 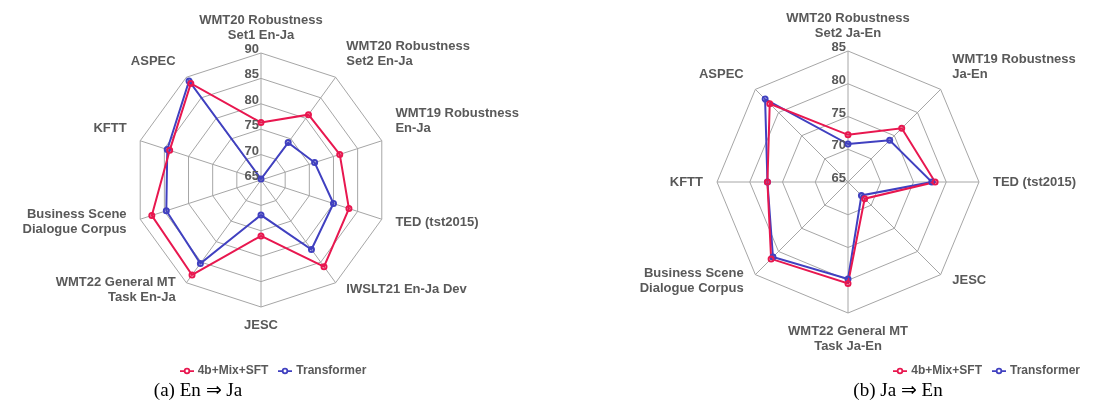 What do you see at coordinates (457, 120) in the screenshot?
I see `spoke-label: WMT19 Robustness En-Ja` at bounding box center [457, 120].